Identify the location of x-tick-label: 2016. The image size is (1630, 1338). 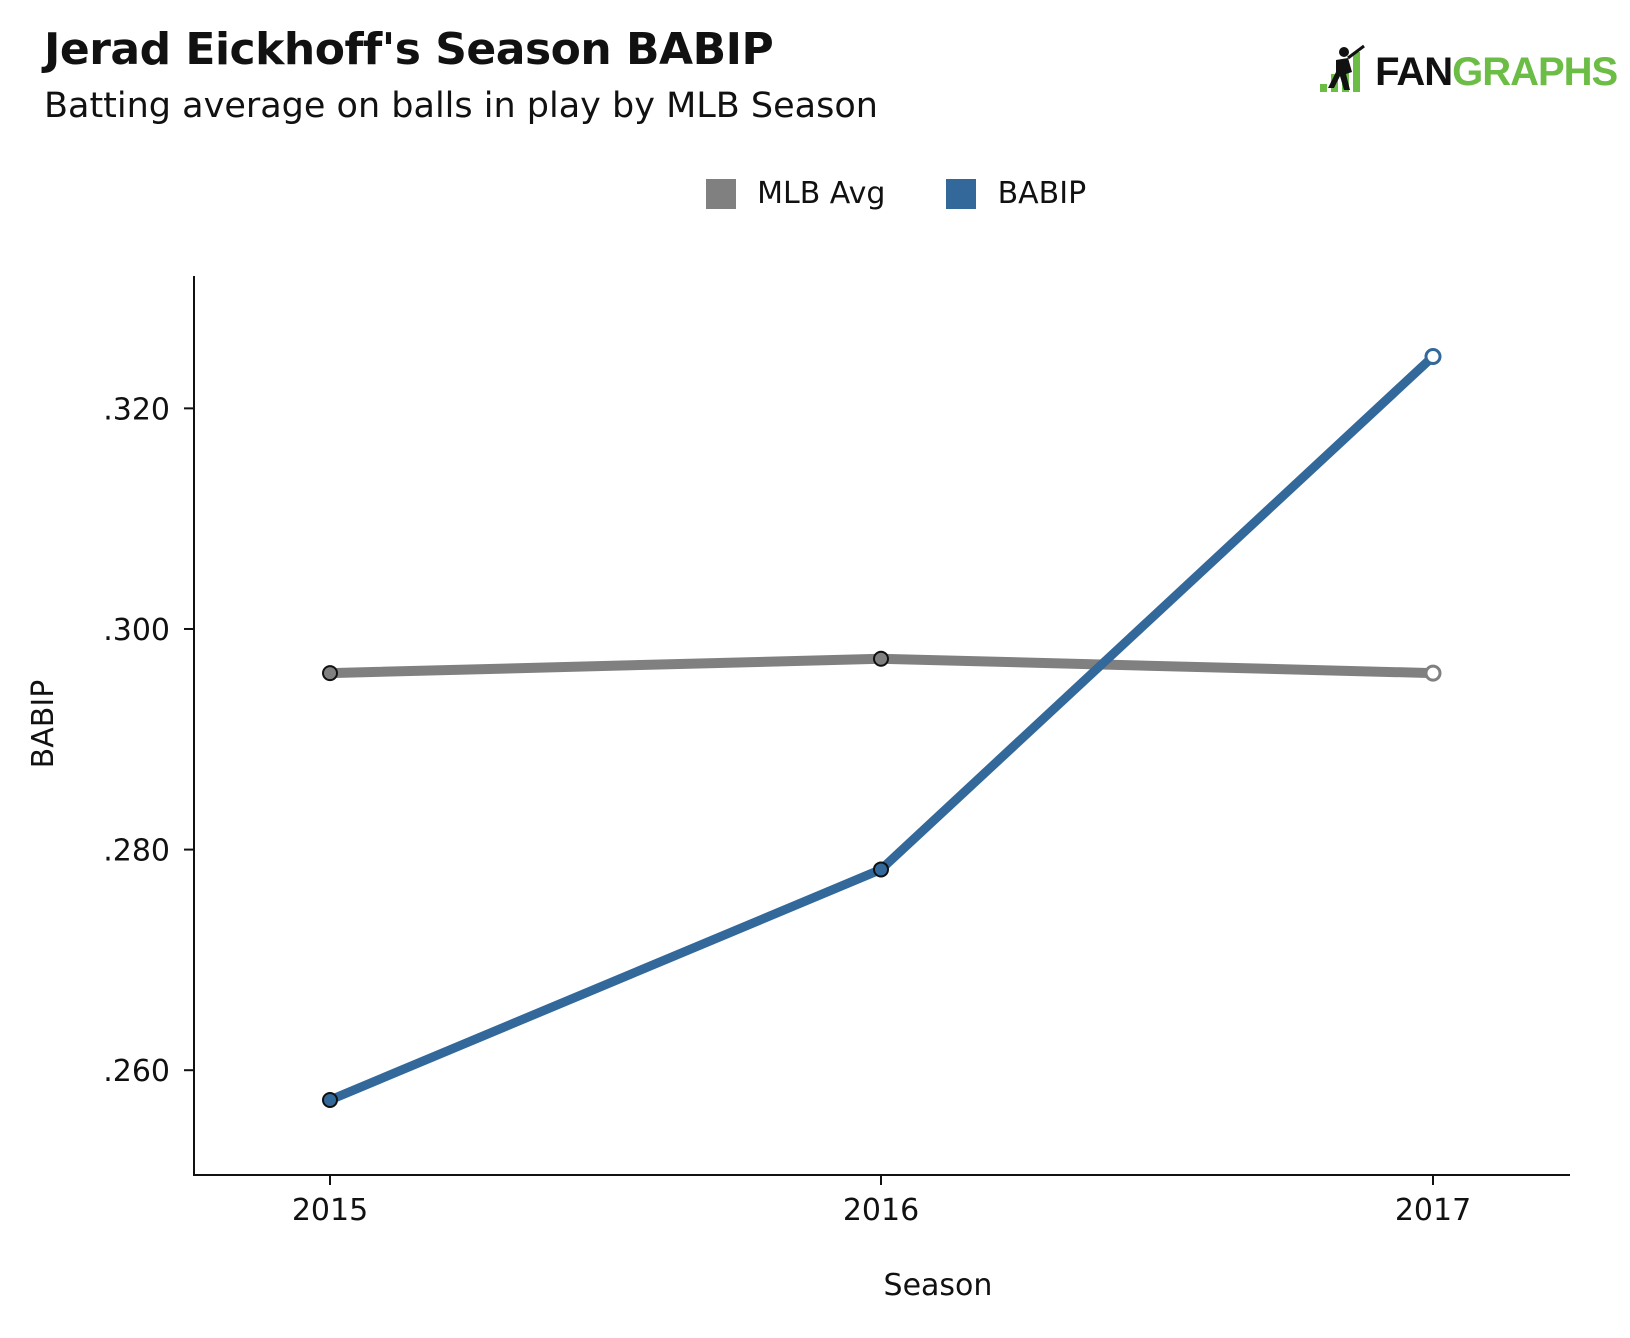
(881, 1210).